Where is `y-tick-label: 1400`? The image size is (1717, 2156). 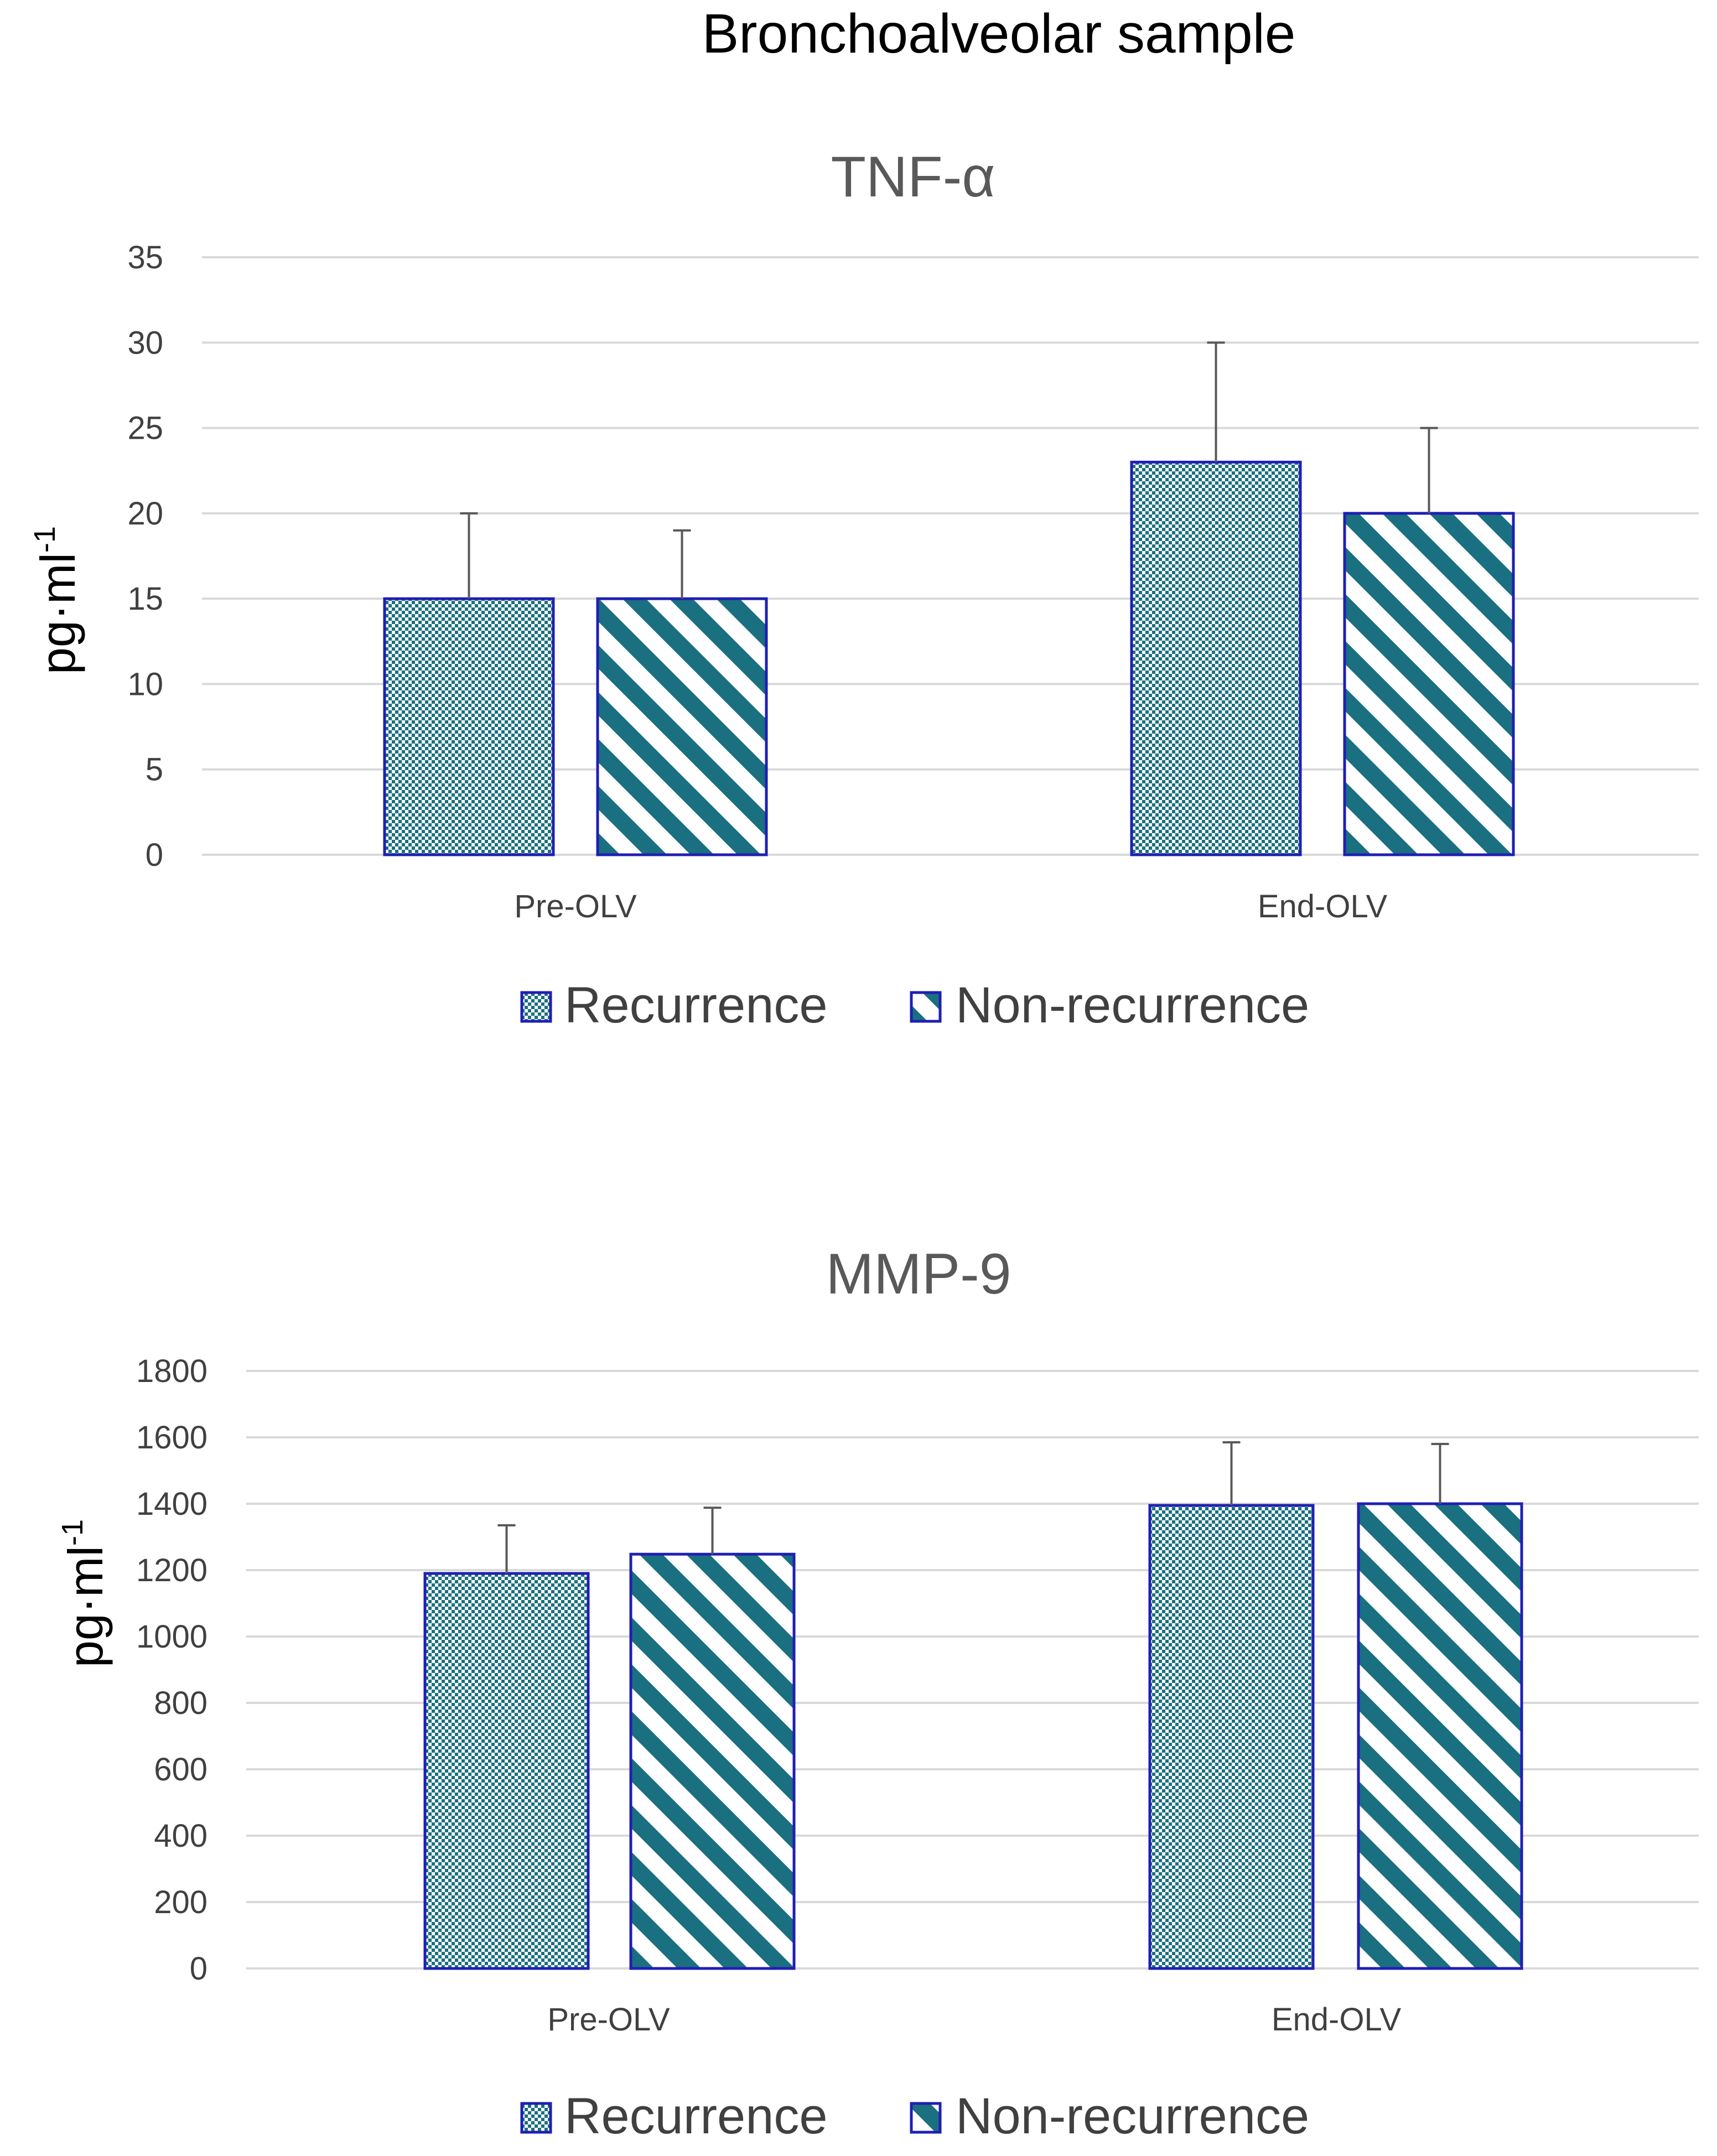
y-tick-label: 1400 is located at coordinates (172, 1504).